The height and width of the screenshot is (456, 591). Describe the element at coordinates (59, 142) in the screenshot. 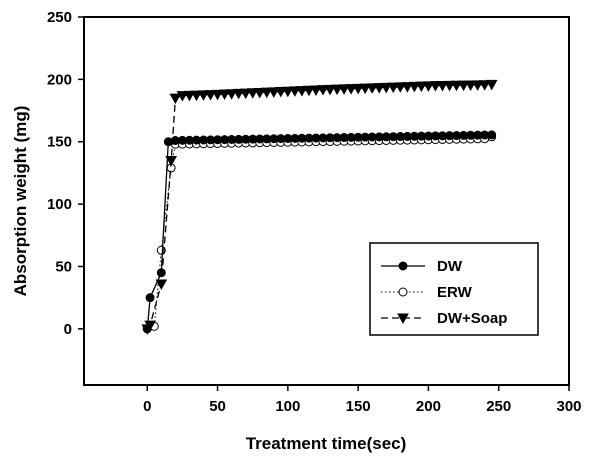

I see `y-tick-label: 150` at that location.